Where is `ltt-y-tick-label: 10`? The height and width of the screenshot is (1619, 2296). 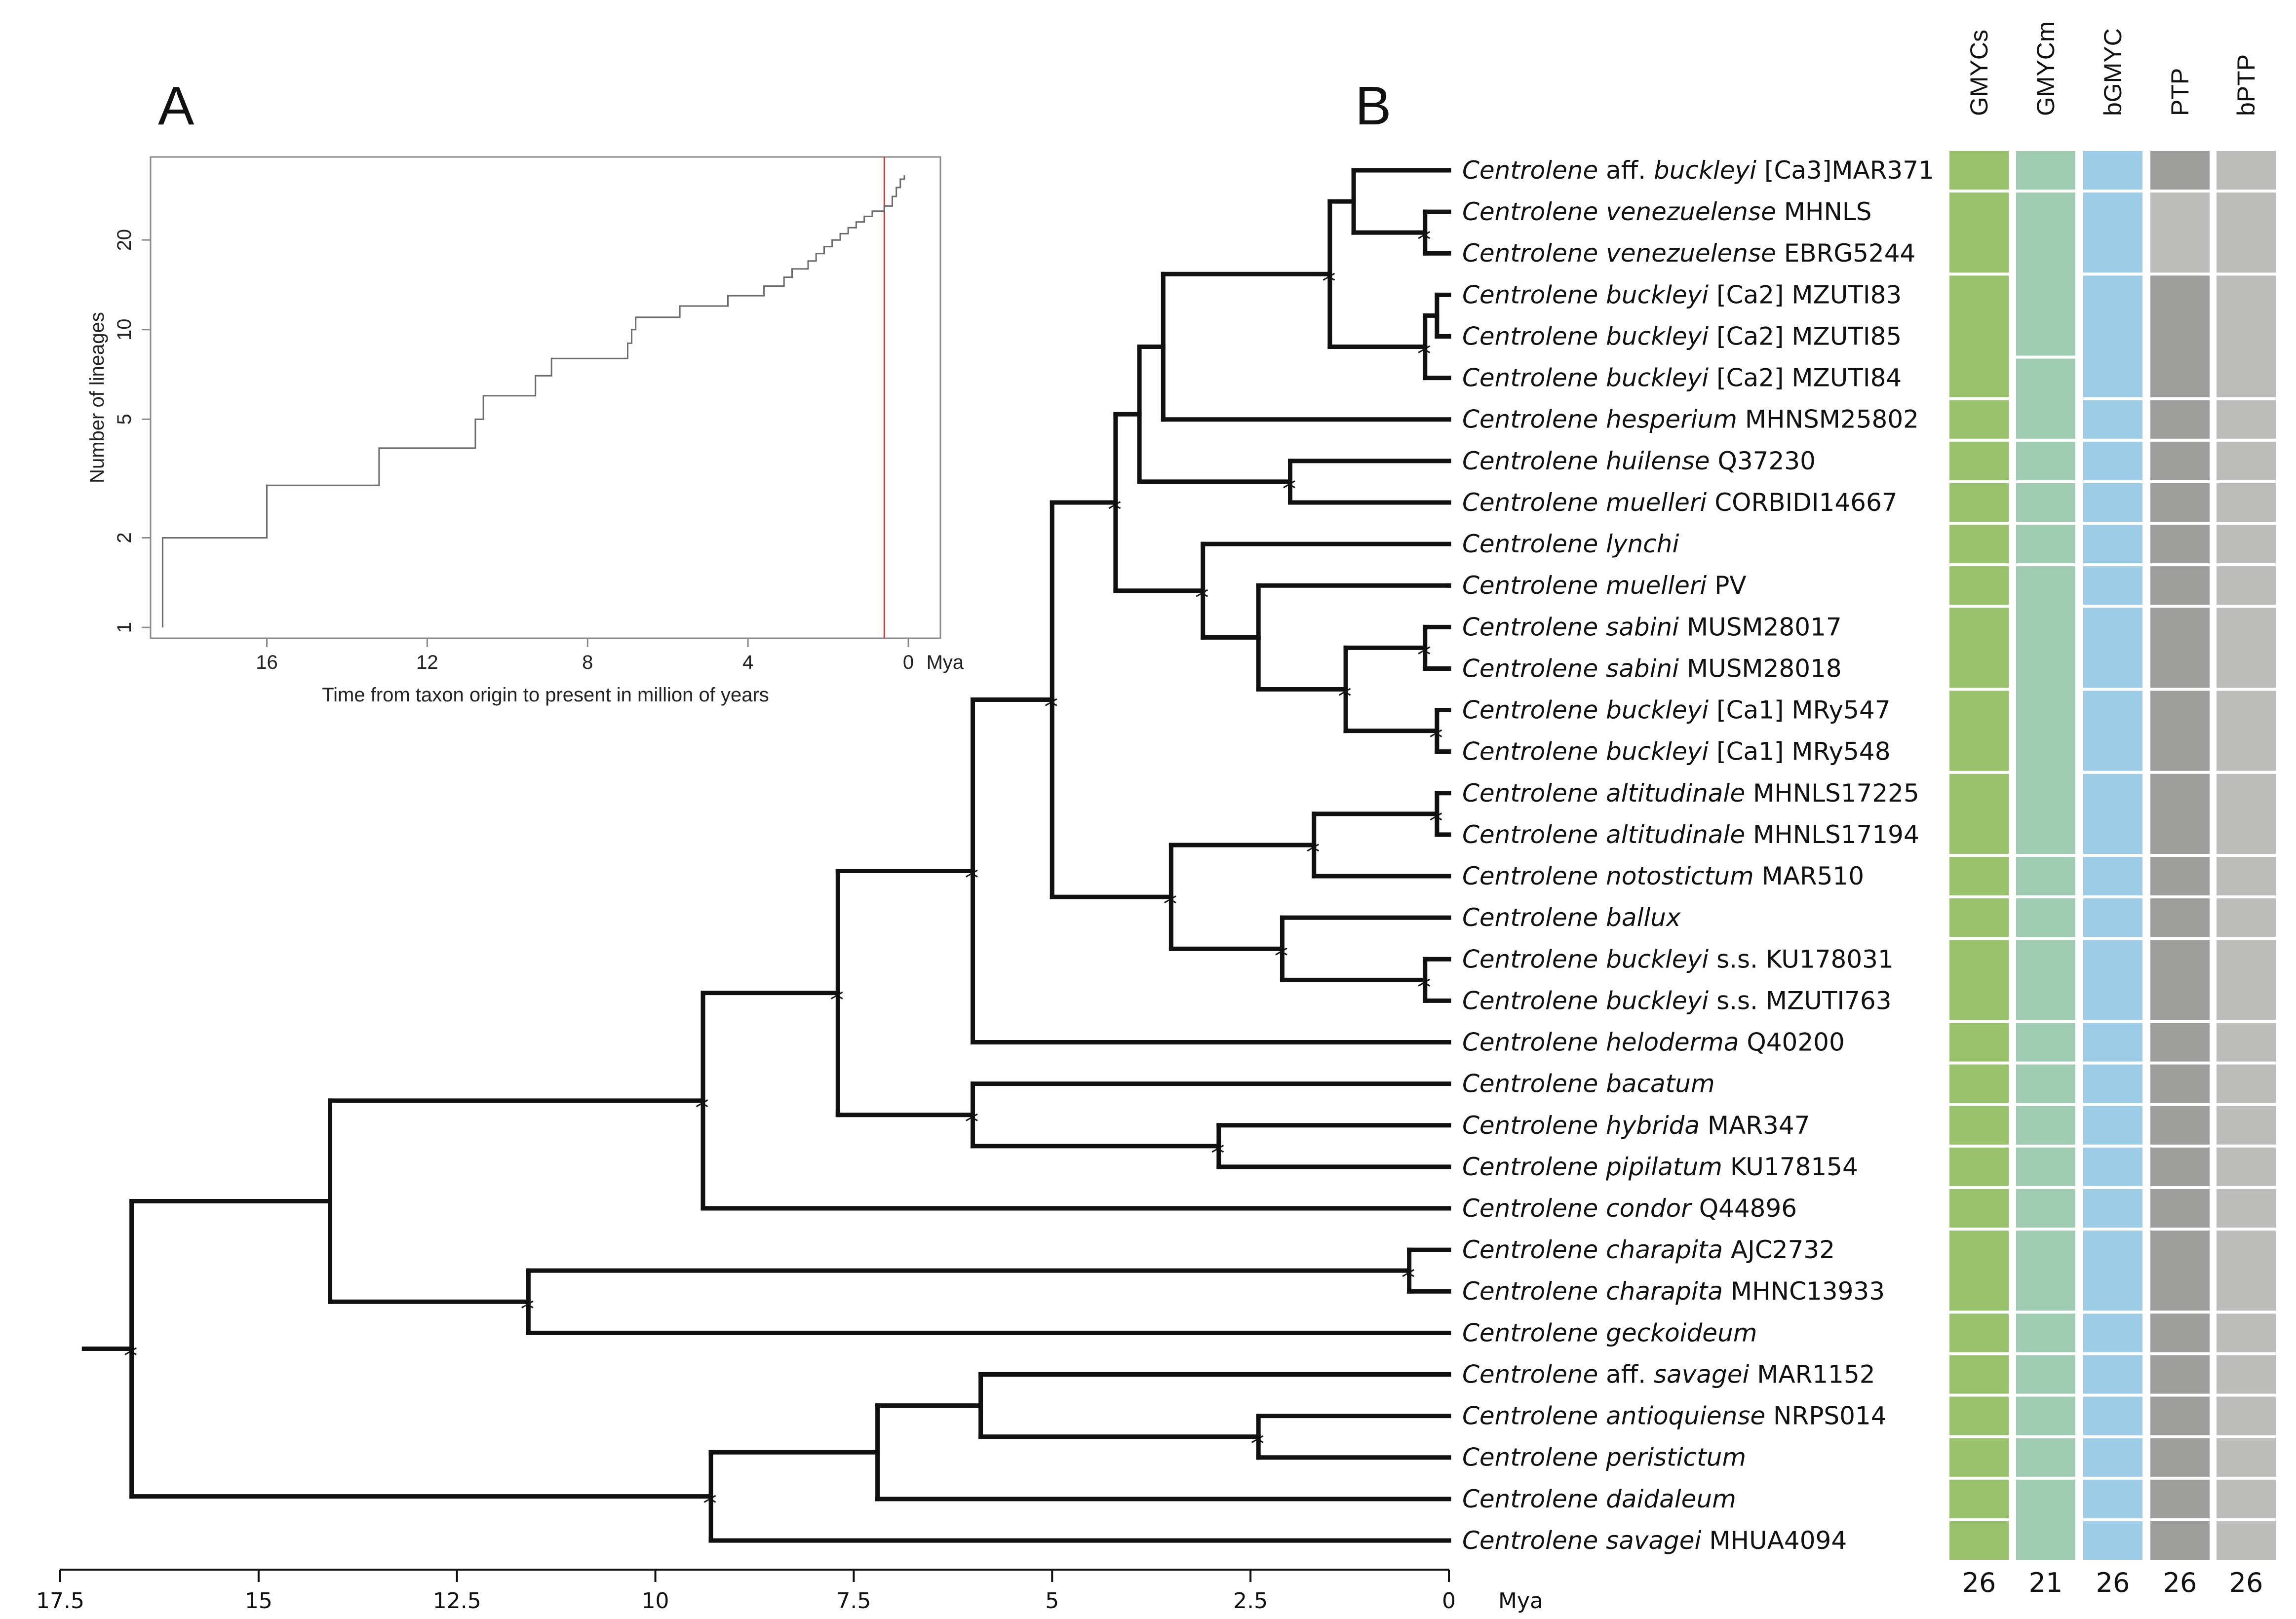
ltt-y-tick-label: 10 is located at coordinates (124, 330).